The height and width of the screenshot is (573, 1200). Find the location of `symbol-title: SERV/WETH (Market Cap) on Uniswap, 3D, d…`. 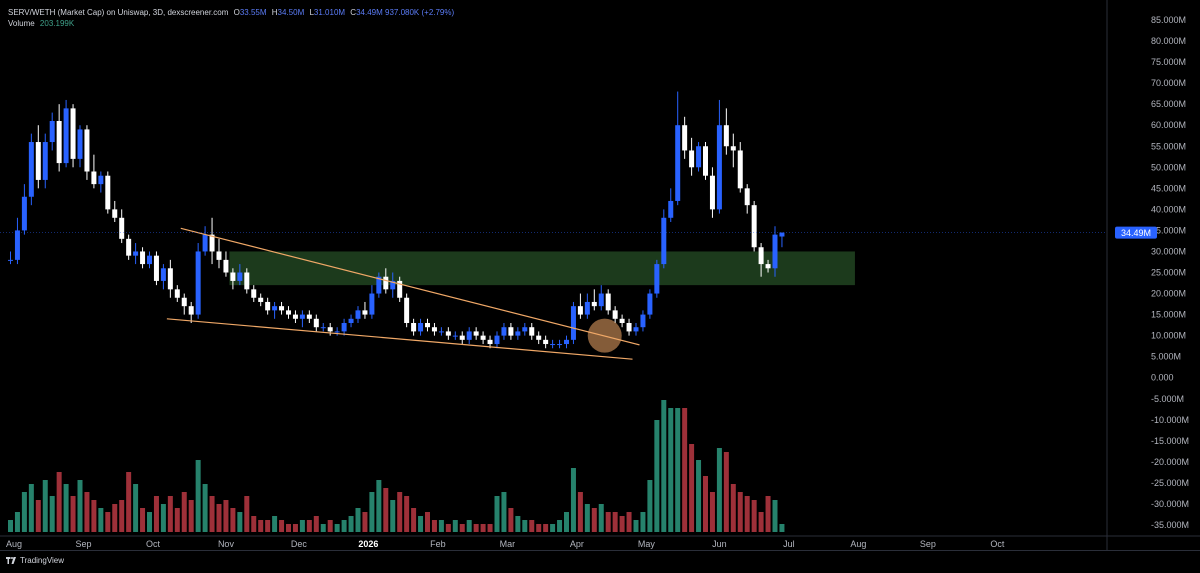

symbol-title: SERV/WETH (Market Cap) on Uniswap, 3D, d… is located at coordinates (118, 12).